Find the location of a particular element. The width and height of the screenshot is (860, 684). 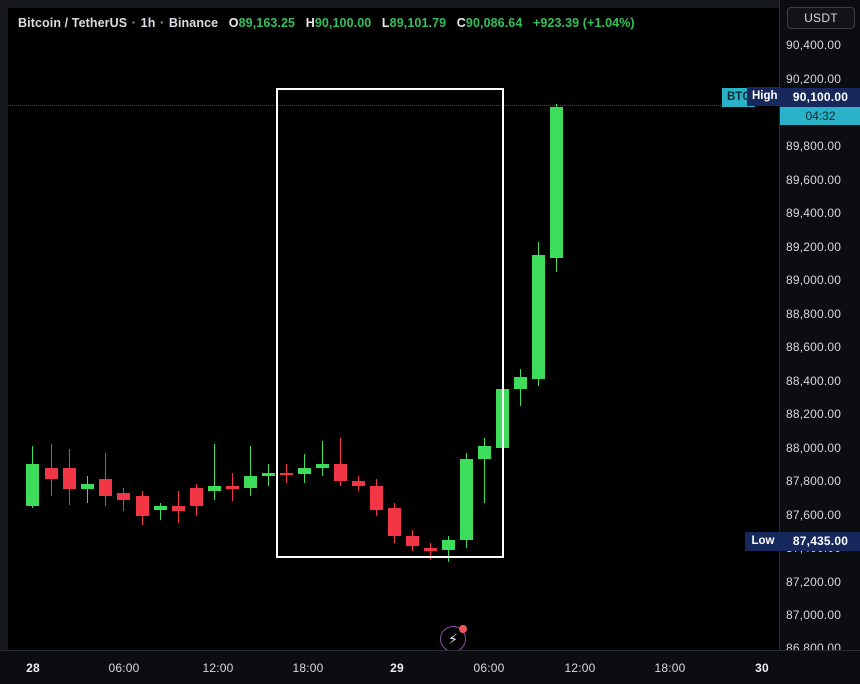

legend-open-label: O is located at coordinates (233, 23).